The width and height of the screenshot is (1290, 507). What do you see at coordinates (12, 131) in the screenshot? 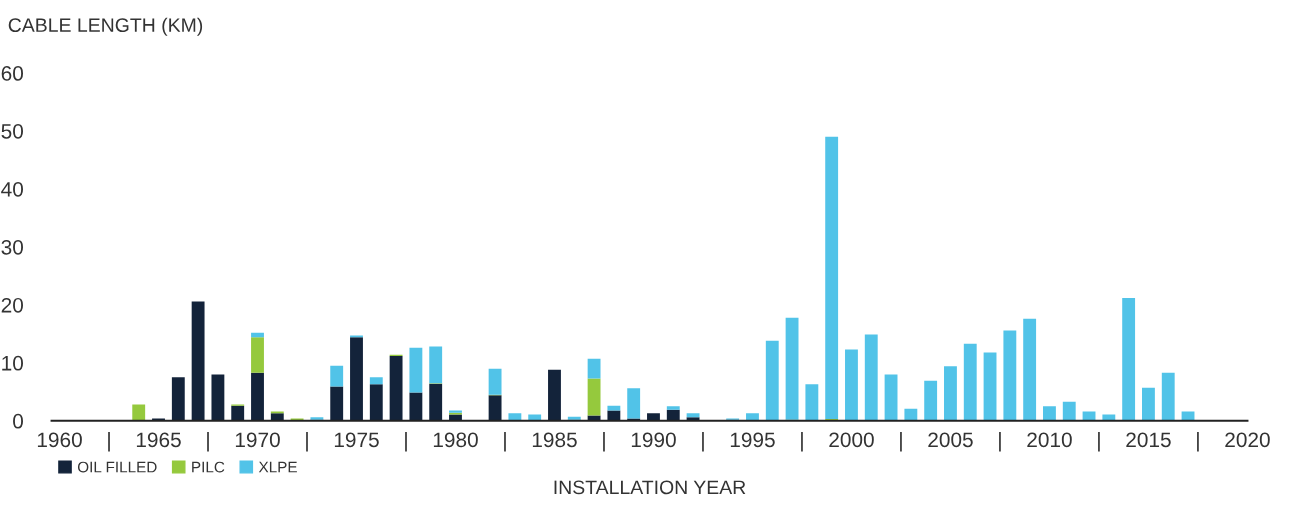
I see `y-tick-label: 50` at bounding box center [12, 131].